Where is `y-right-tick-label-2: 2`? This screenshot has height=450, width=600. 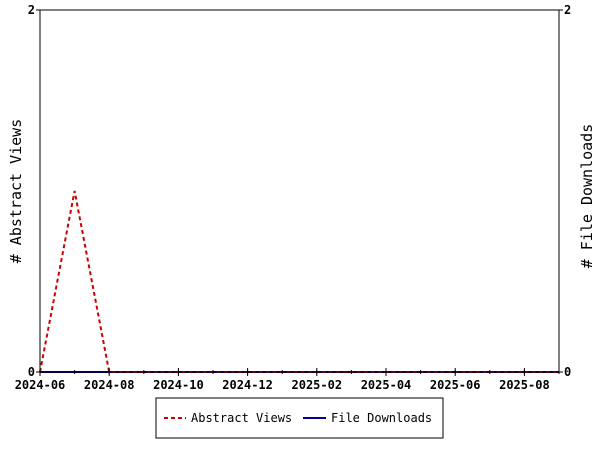
y-right-tick-label-2: 2 is located at coordinates (567, 10).